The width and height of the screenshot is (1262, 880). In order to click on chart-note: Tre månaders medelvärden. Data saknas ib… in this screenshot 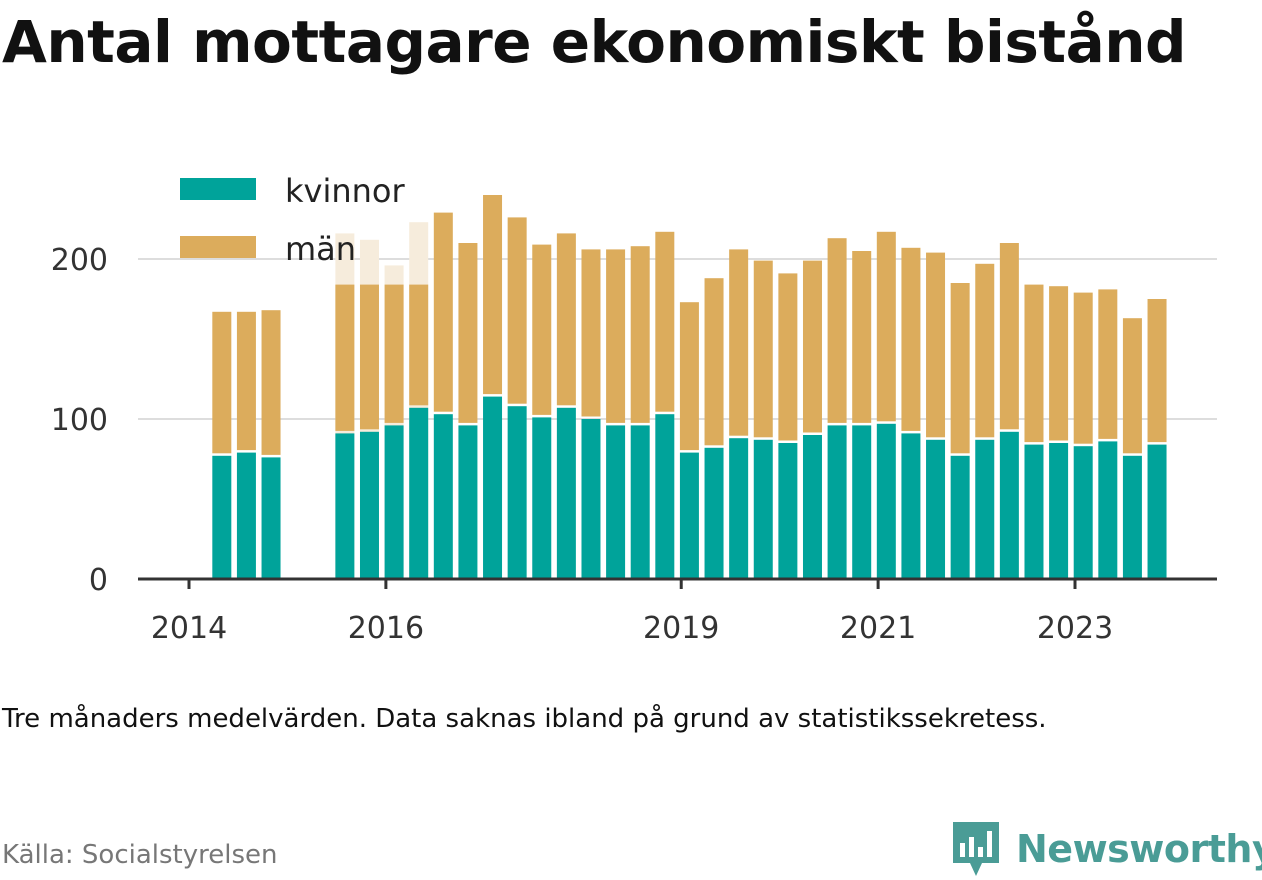, I will do `click(524, 719)`.